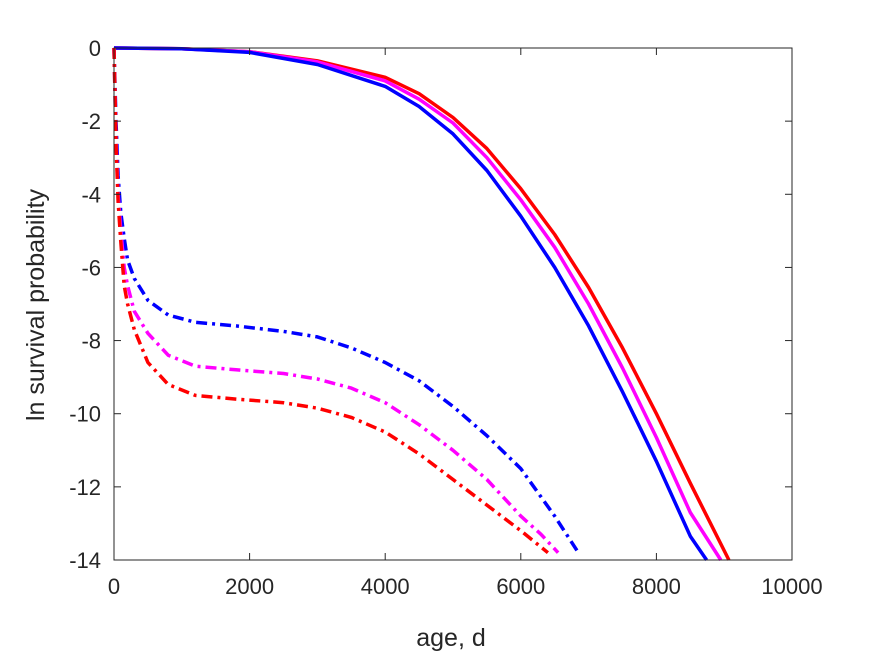 This screenshot has height=656, width=875. What do you see at coordinates (85, 487) in the screenshot?
I see `y-tick-label: -12` at bounding box center [85, 487].